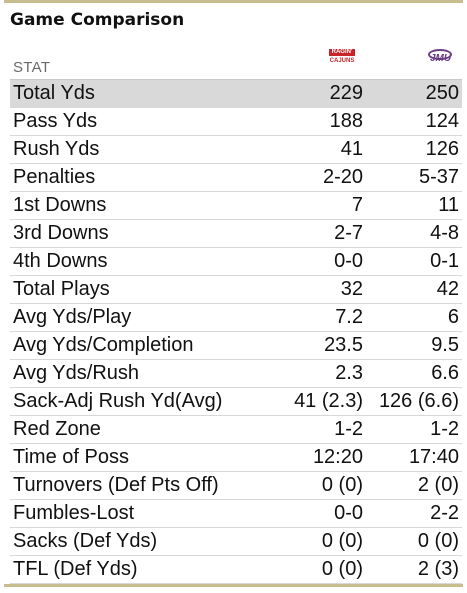 Image resolution: width=467 pixels, height=593 pixels. What do you see at coordinates (414, 205) in the screenshot?
I see `away-value-cell: 11` at bounding box center [414, 205].